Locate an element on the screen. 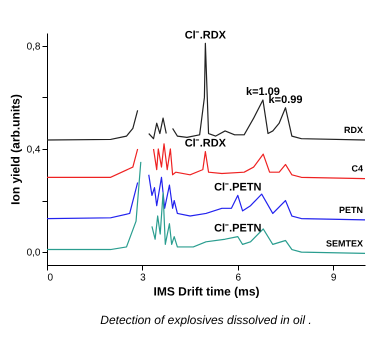  y-tick-label: 0,4 is located at coordinates (33, 150).